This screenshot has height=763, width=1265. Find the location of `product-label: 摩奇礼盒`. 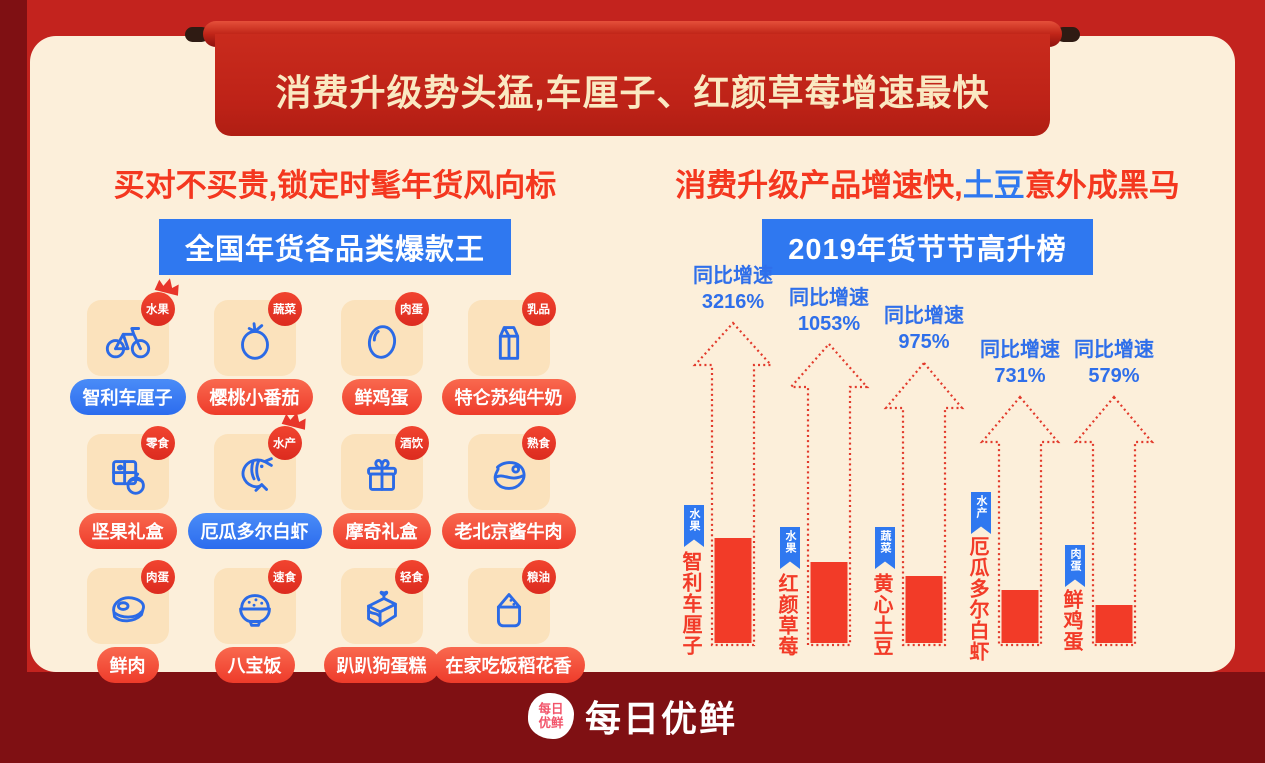

product-label: 摩奇礼盒 is located at coordinates (381, 531).